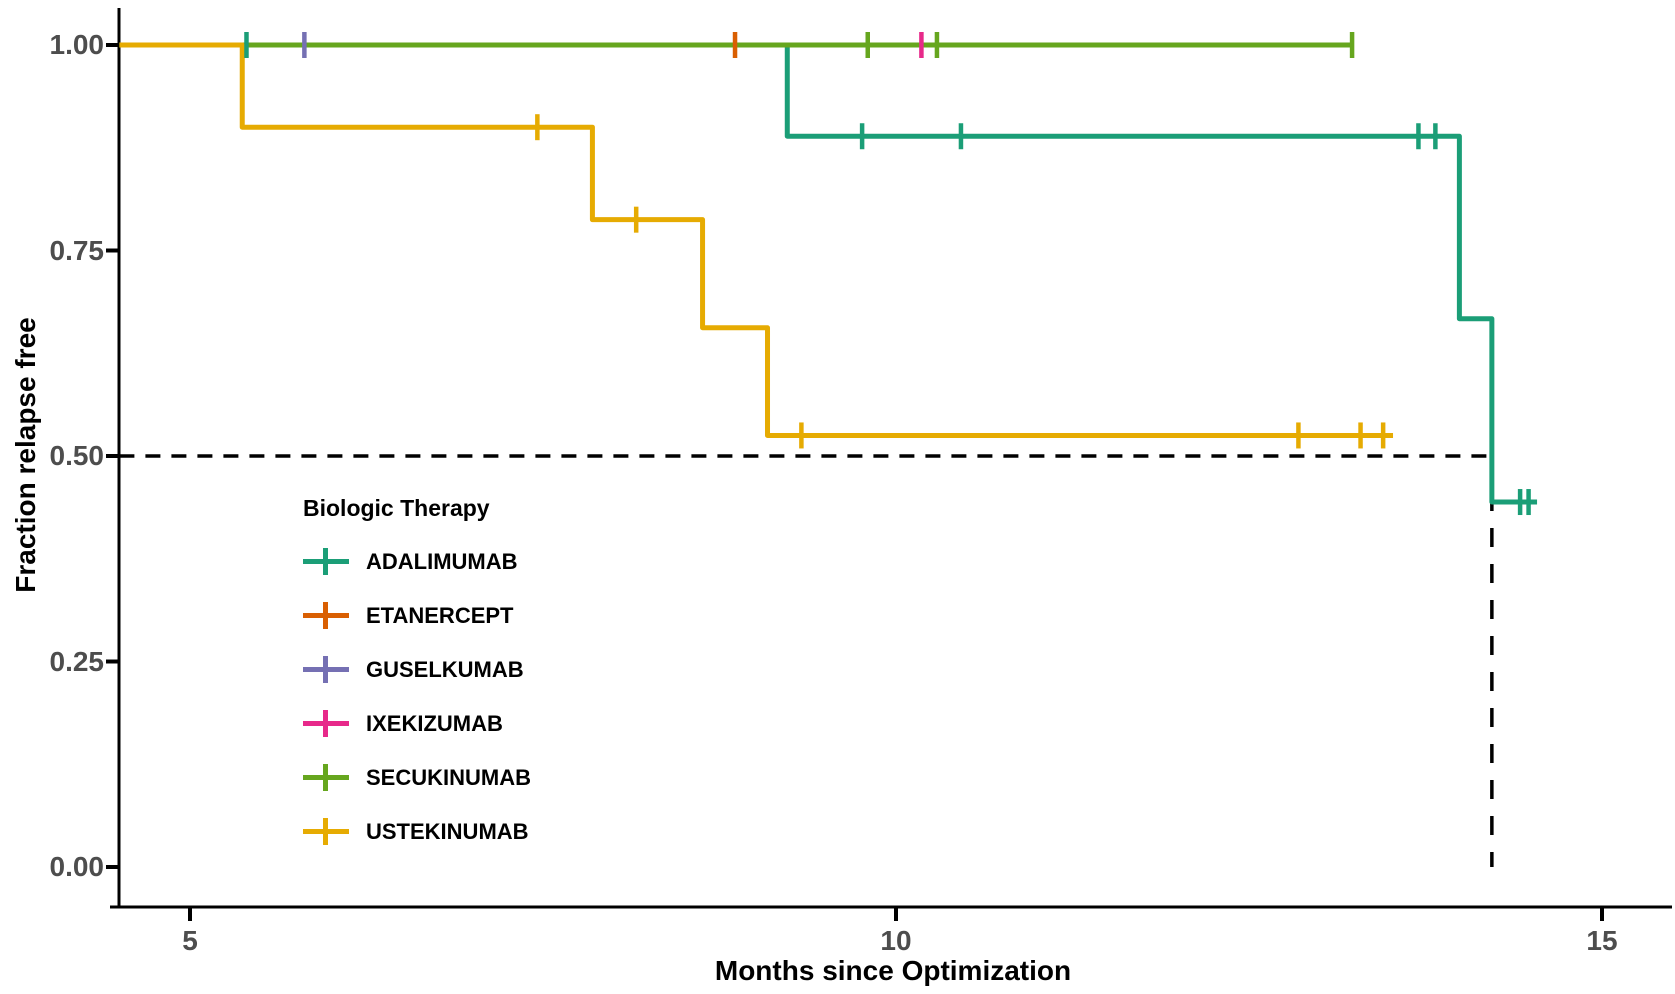 This screenshot has height=994, width=1675. What do you see at coordinates (77, 866) in the screenshot?
I see `y-tick-label-0.00: 0.00` at bounding box center [77, 866].